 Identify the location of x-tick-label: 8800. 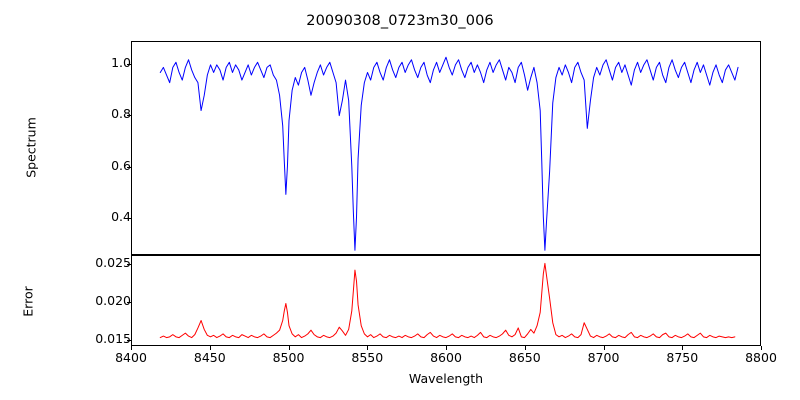
(761, 357).